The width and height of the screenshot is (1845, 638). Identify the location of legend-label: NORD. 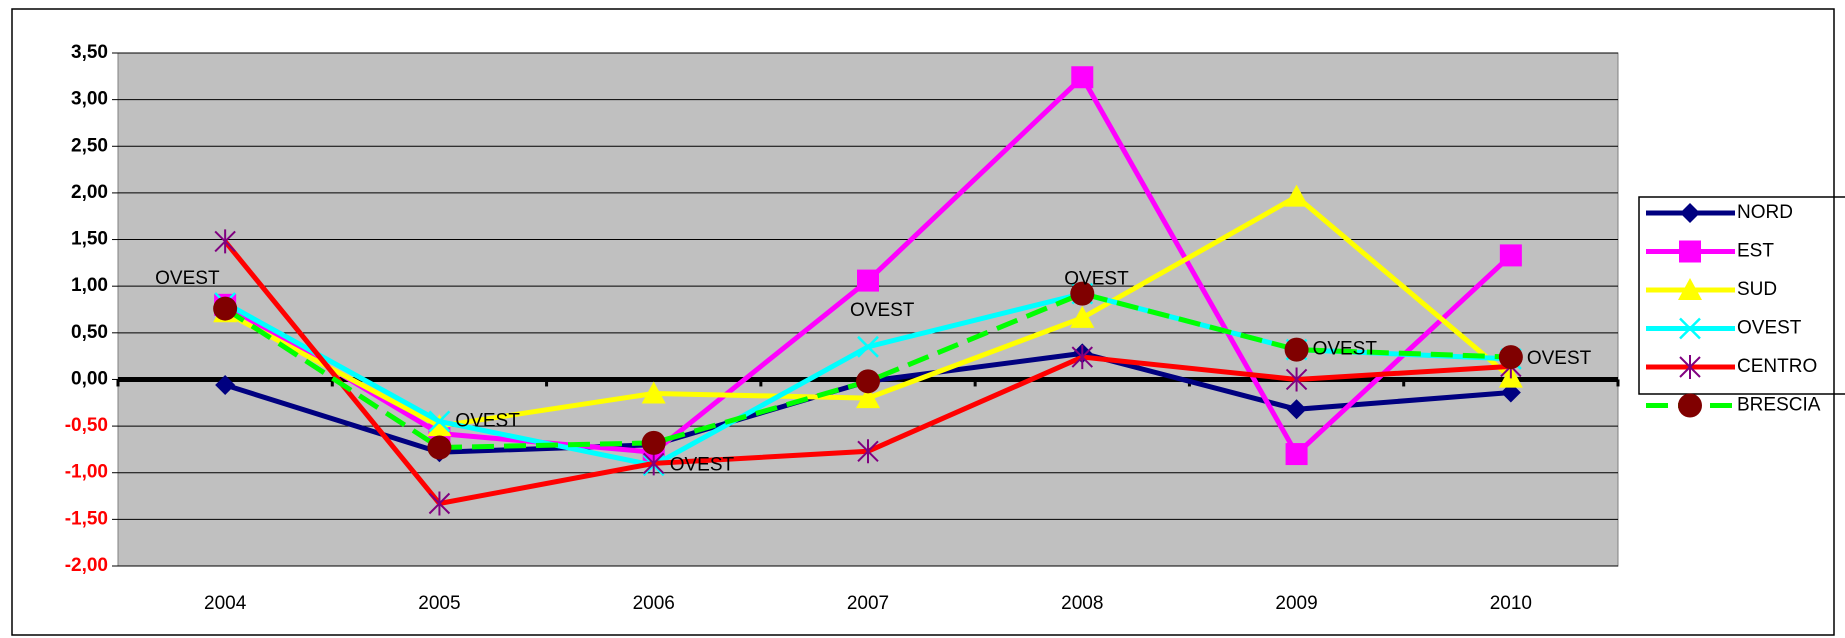
(1765, 212).